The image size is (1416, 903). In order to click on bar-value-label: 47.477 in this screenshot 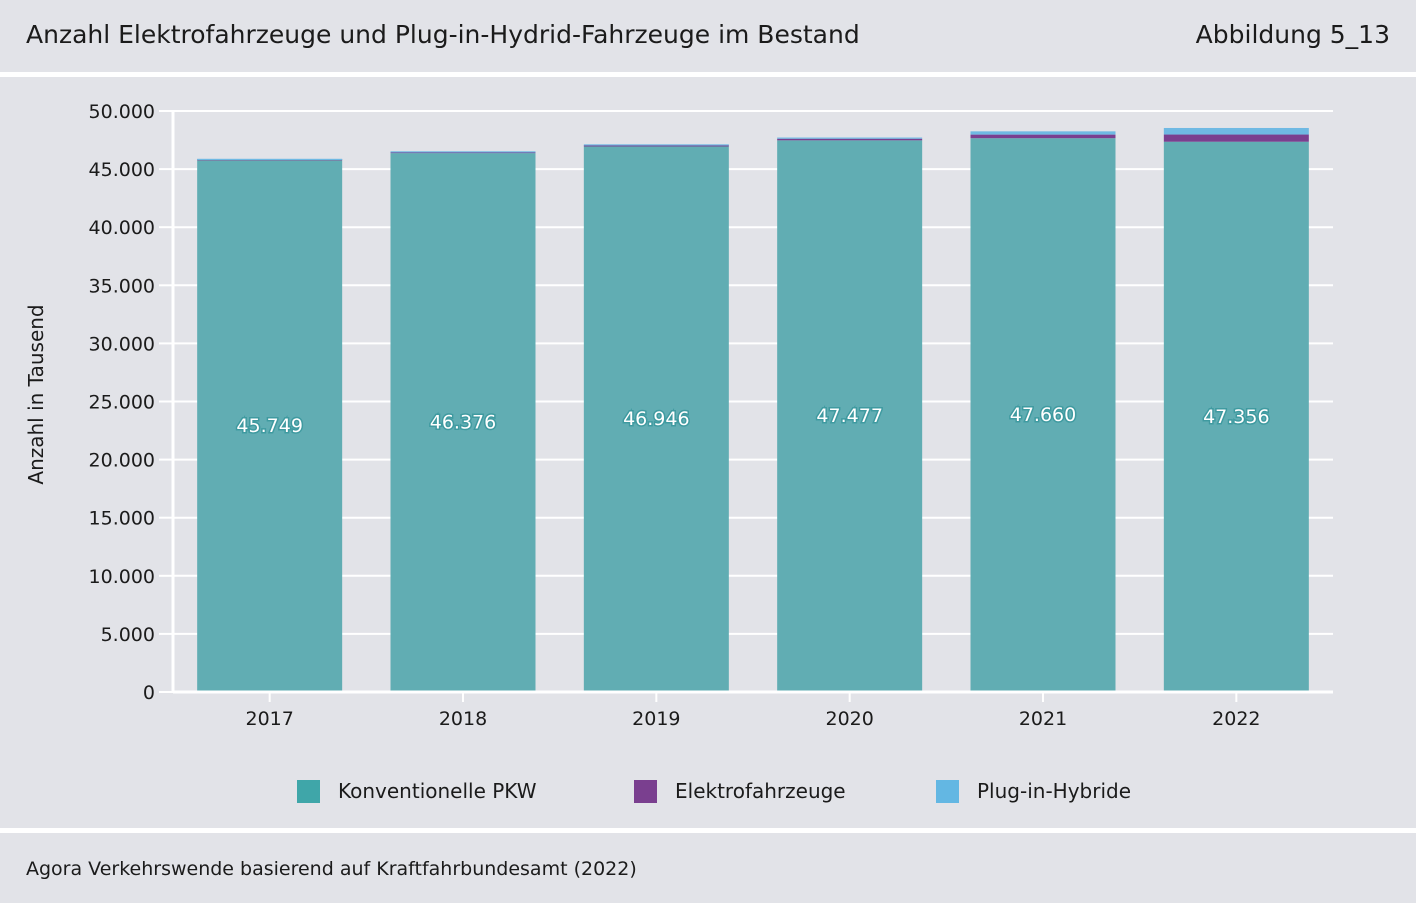, I will do `click(849, 416)`.